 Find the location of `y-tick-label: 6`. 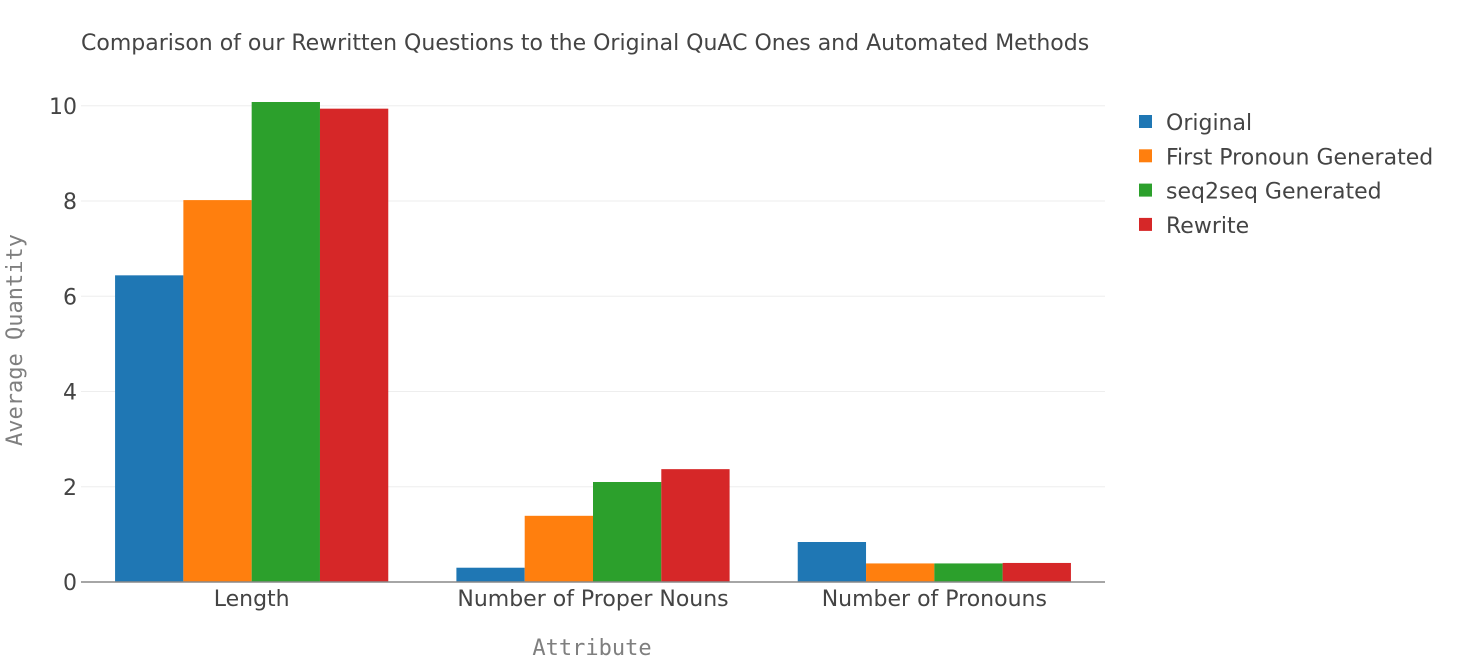

y-tick-label: 6 is located at coordinates (70, 297).